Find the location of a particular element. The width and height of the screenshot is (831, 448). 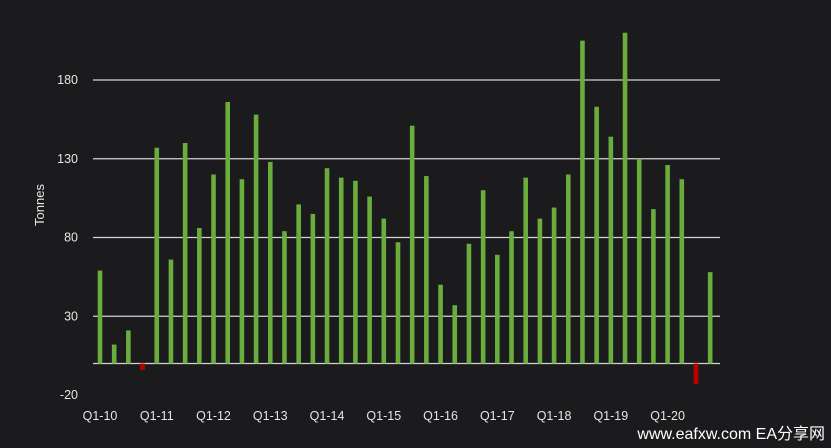

y-tick-label: 130 is located at coordinates (67, 159).